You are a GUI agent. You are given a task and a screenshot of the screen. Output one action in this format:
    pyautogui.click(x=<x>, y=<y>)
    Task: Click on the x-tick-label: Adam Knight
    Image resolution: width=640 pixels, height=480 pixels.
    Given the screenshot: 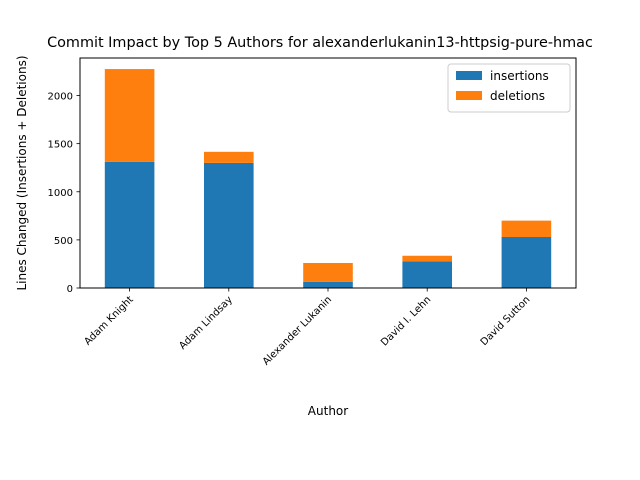 What is the action you would take?
    pyautogui.click(x=108, y=320)
    